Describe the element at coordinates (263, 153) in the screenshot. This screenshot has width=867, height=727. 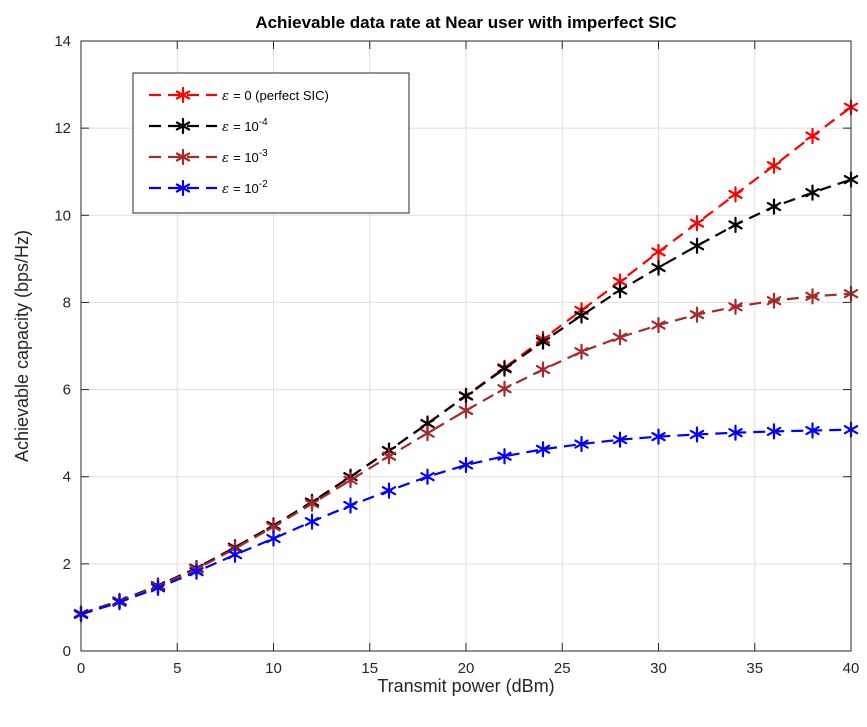
I see `legend-exponent: -3` at that location.